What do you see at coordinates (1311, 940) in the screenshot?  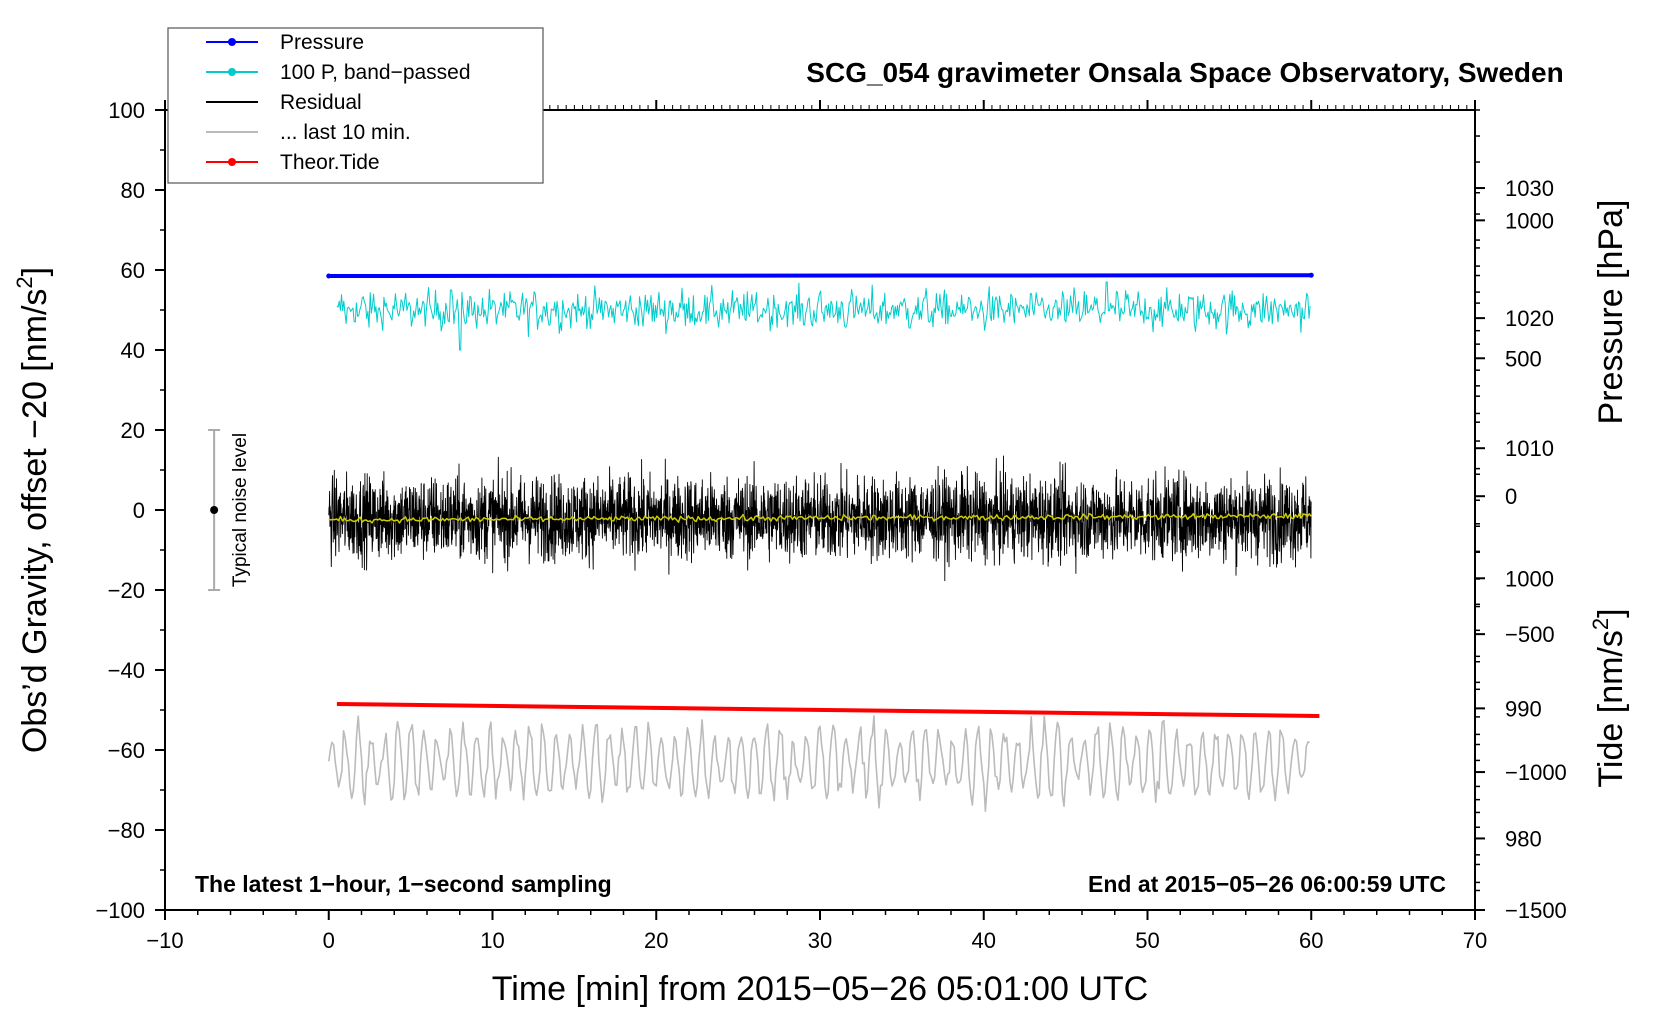 I see `x-tick-label: 60` at bounding box center [1311, 940].